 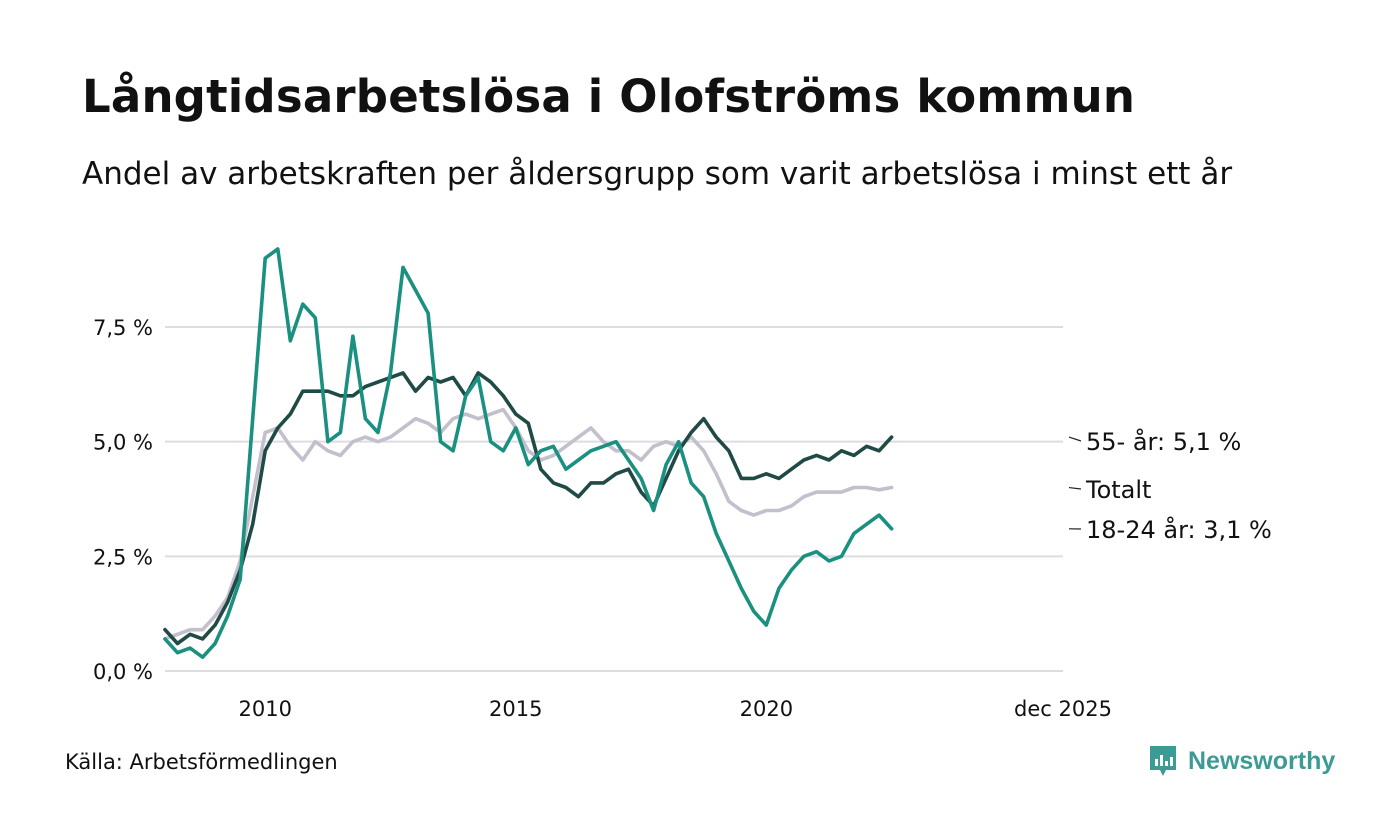 I want to click on y-tick-label: 5,0 %, so click(x=123, y=443).